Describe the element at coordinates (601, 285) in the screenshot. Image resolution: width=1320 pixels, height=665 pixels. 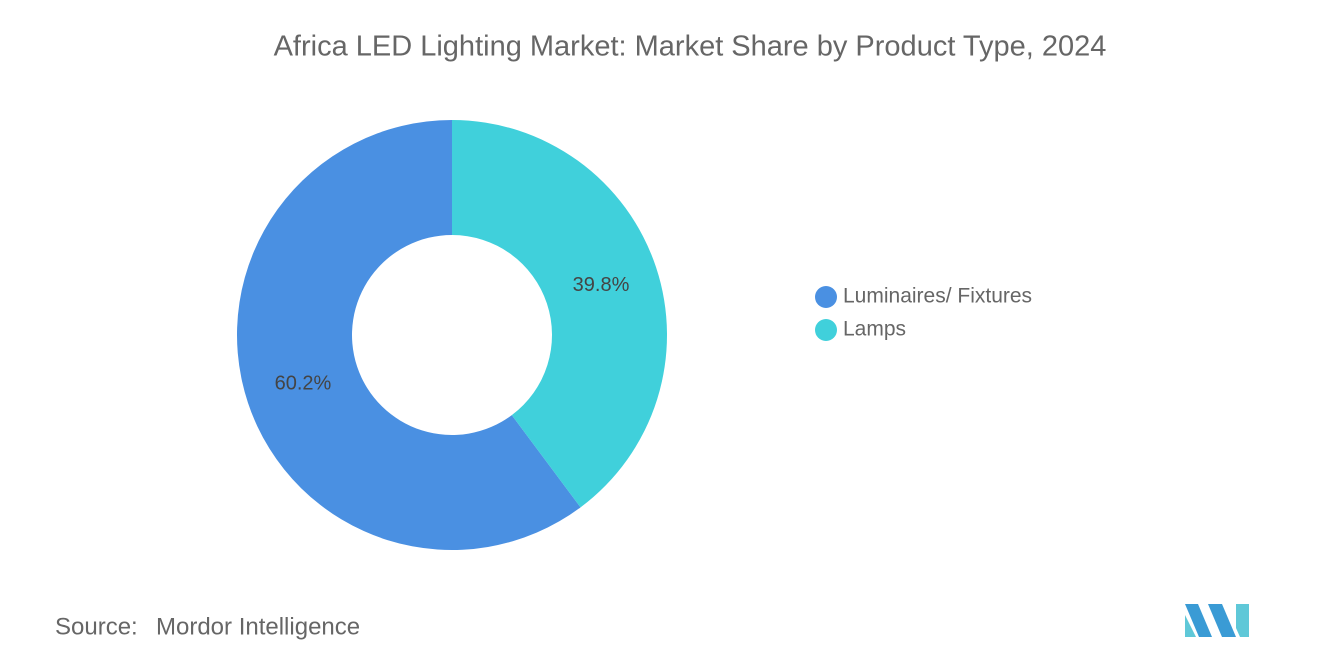
I see `data-label: 39.8%` at that location.